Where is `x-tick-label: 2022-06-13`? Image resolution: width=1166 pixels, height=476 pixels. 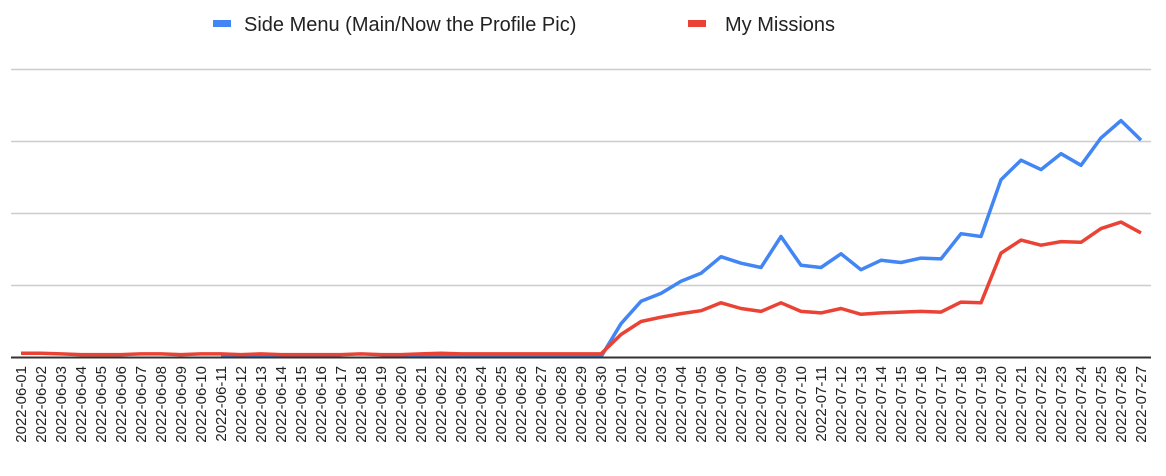 x-tick-label: 2022-06-13 is located at coordinates (261, 404).